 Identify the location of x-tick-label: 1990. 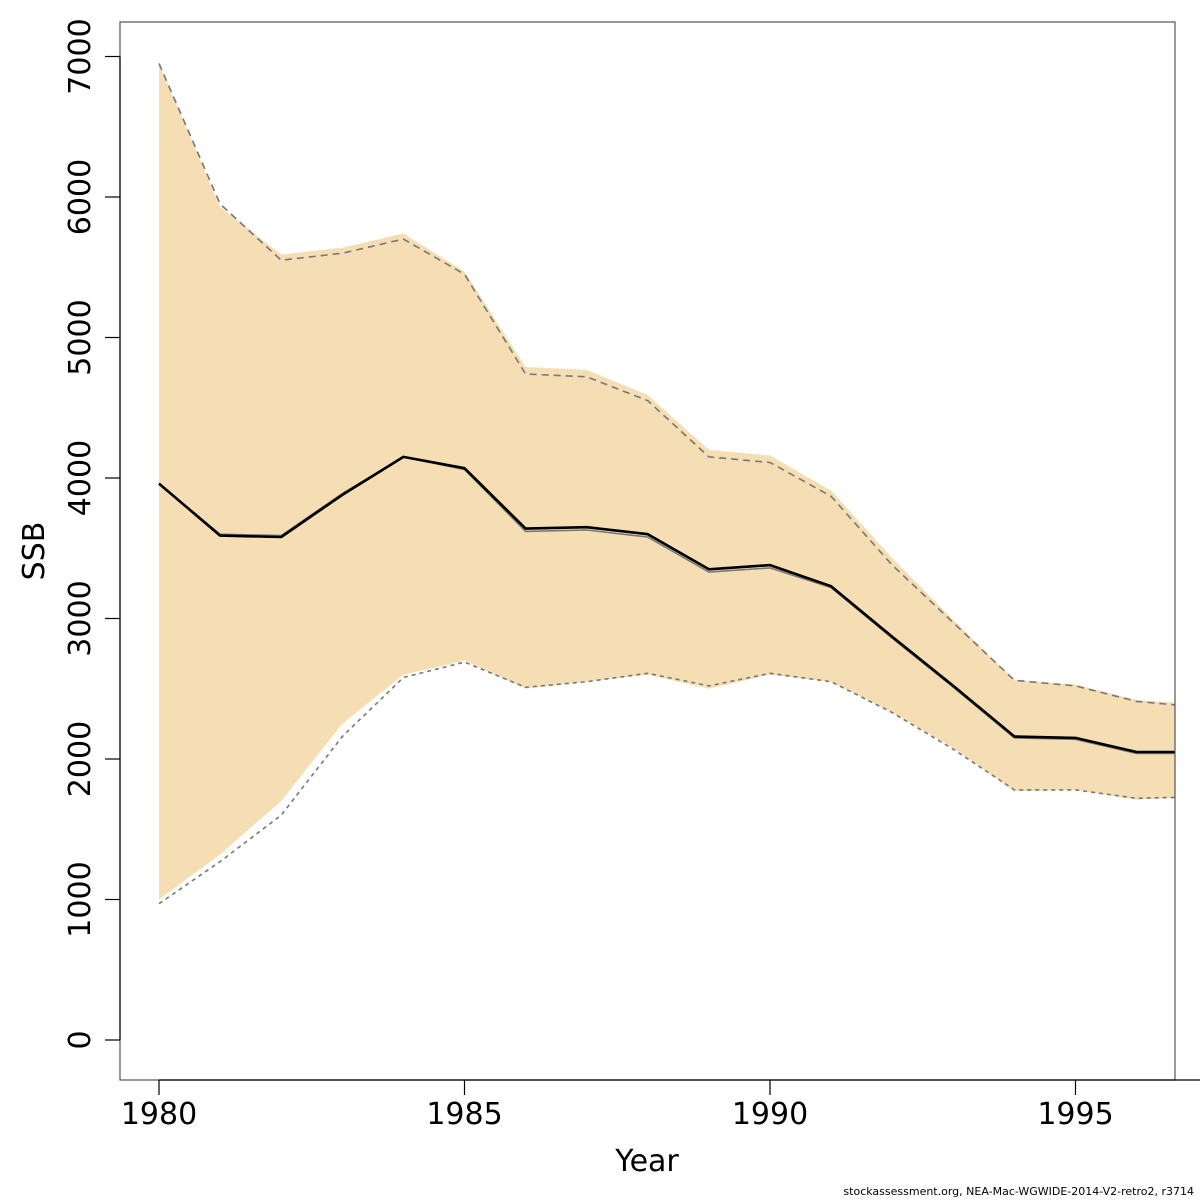
(770, 1114).